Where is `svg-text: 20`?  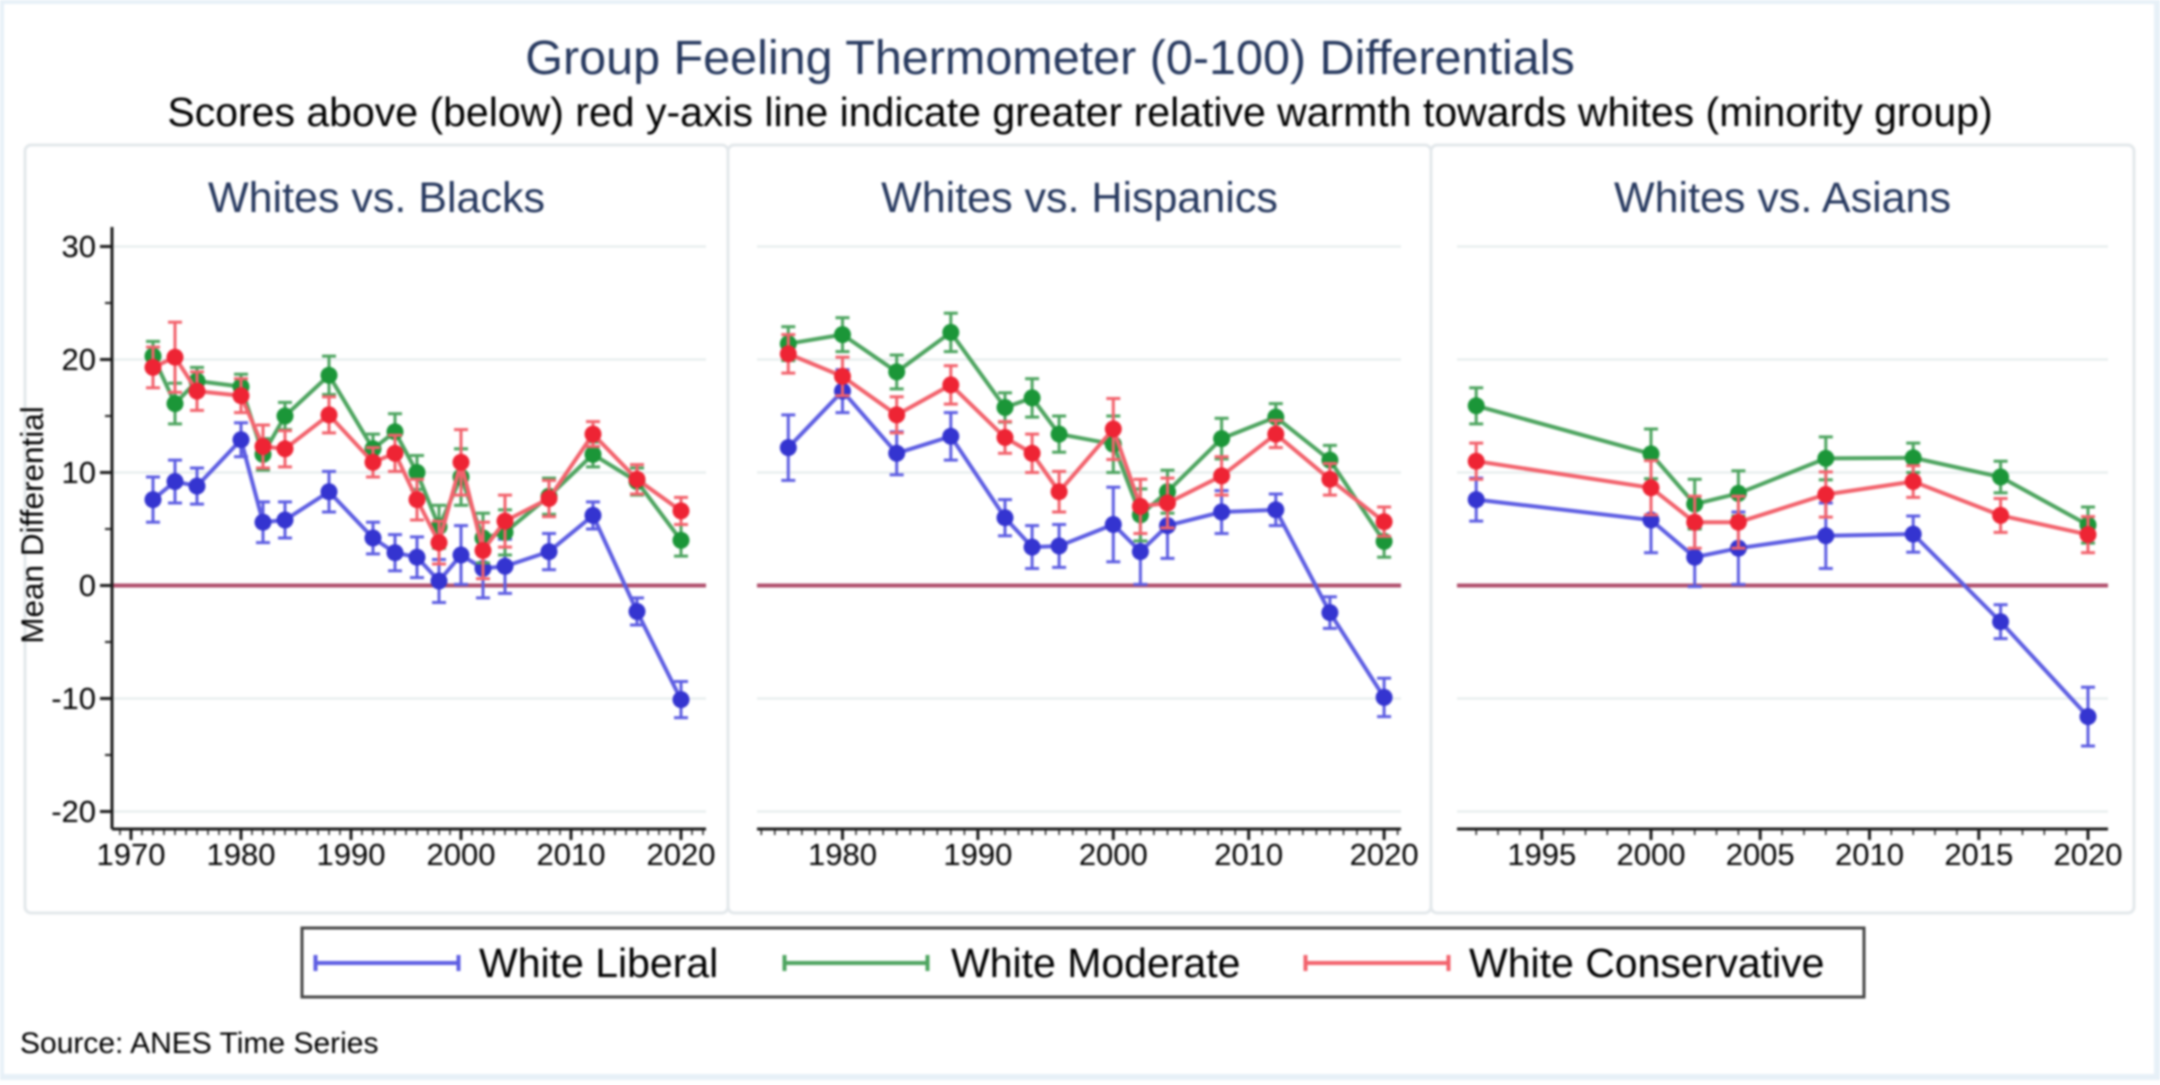
svg-text: 20 is located at coordinates (79, 359).